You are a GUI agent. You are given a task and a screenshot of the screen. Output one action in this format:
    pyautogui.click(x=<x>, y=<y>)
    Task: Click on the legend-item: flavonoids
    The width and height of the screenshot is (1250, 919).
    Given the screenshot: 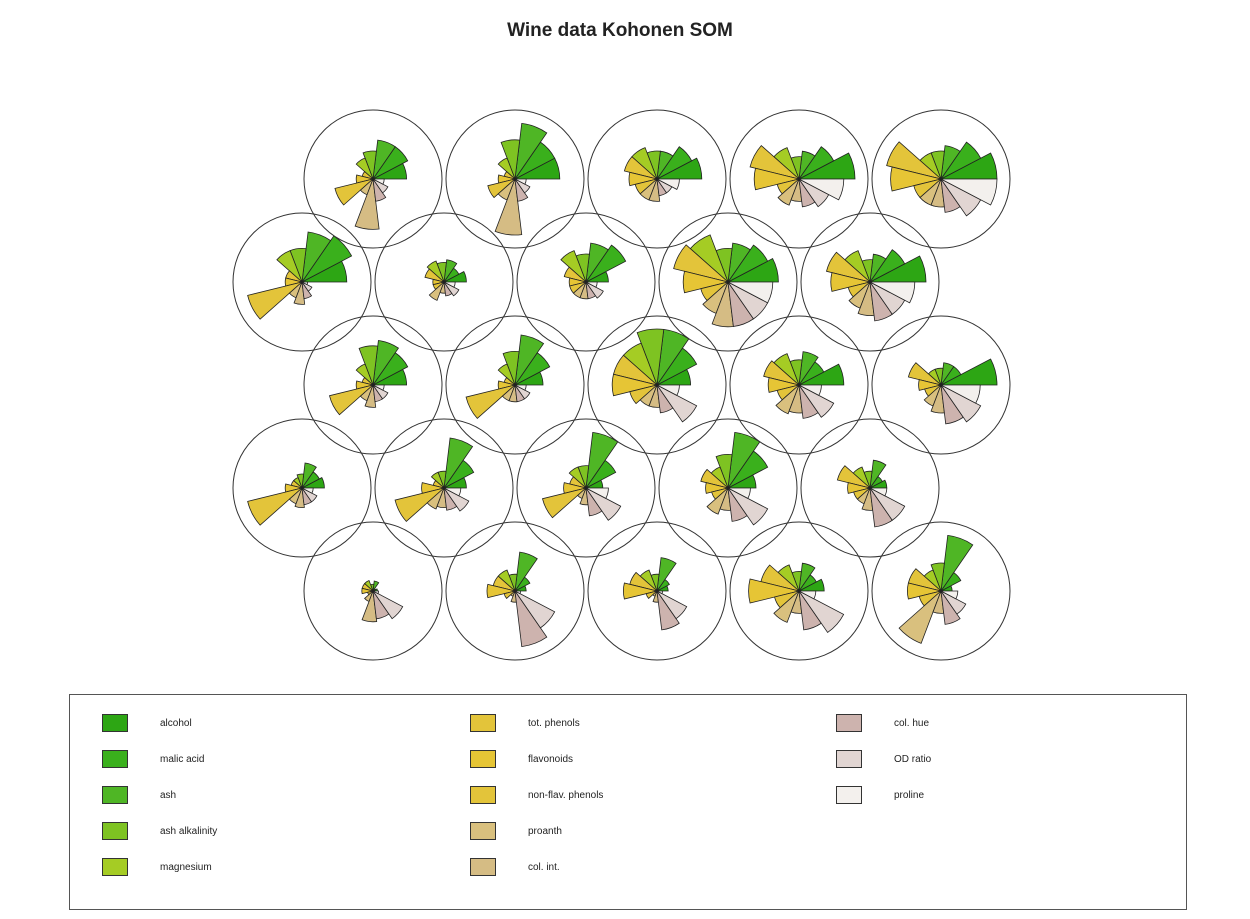 What is the action you would take?
    pyautogui.click(x=521, y=759)
    